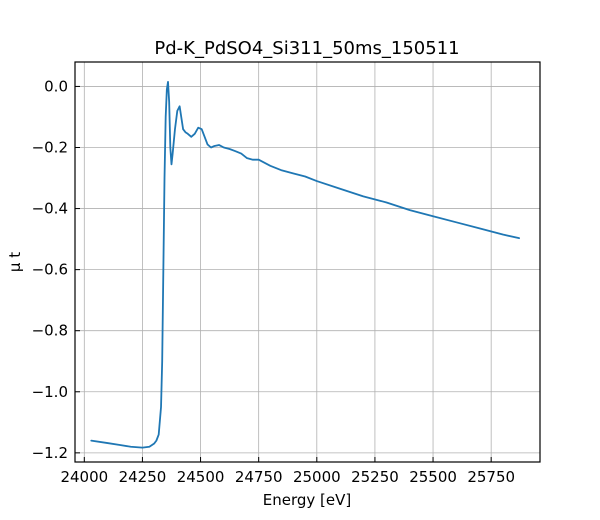 The height and width of the screenshot is (520, 600). Describe the element at coordinates (433, 477) in the screenshot. I see `x-tick-label: 25500` at that location.